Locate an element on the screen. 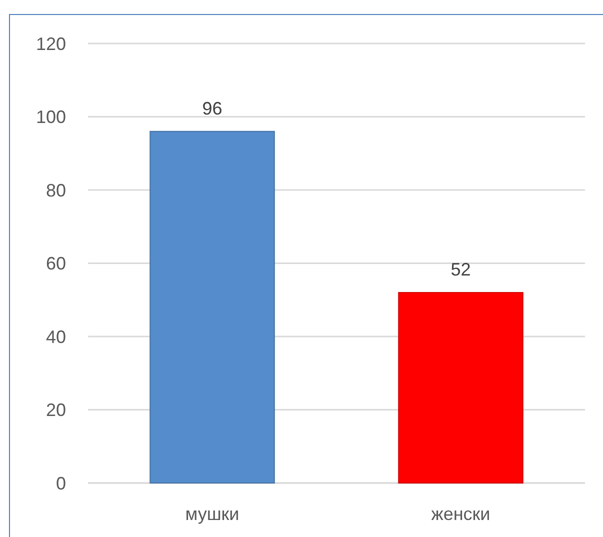 The image size is (603, 537). y-tick-label: 120 is located at coordinates (51, 44).